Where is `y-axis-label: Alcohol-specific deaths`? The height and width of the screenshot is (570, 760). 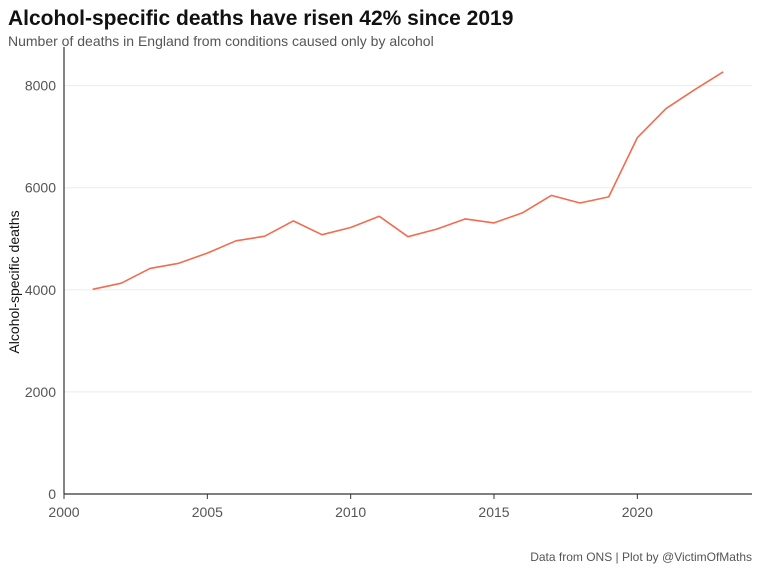
y-axis-label: Alcohol-specific deaths is located at coordinates (14, 281).